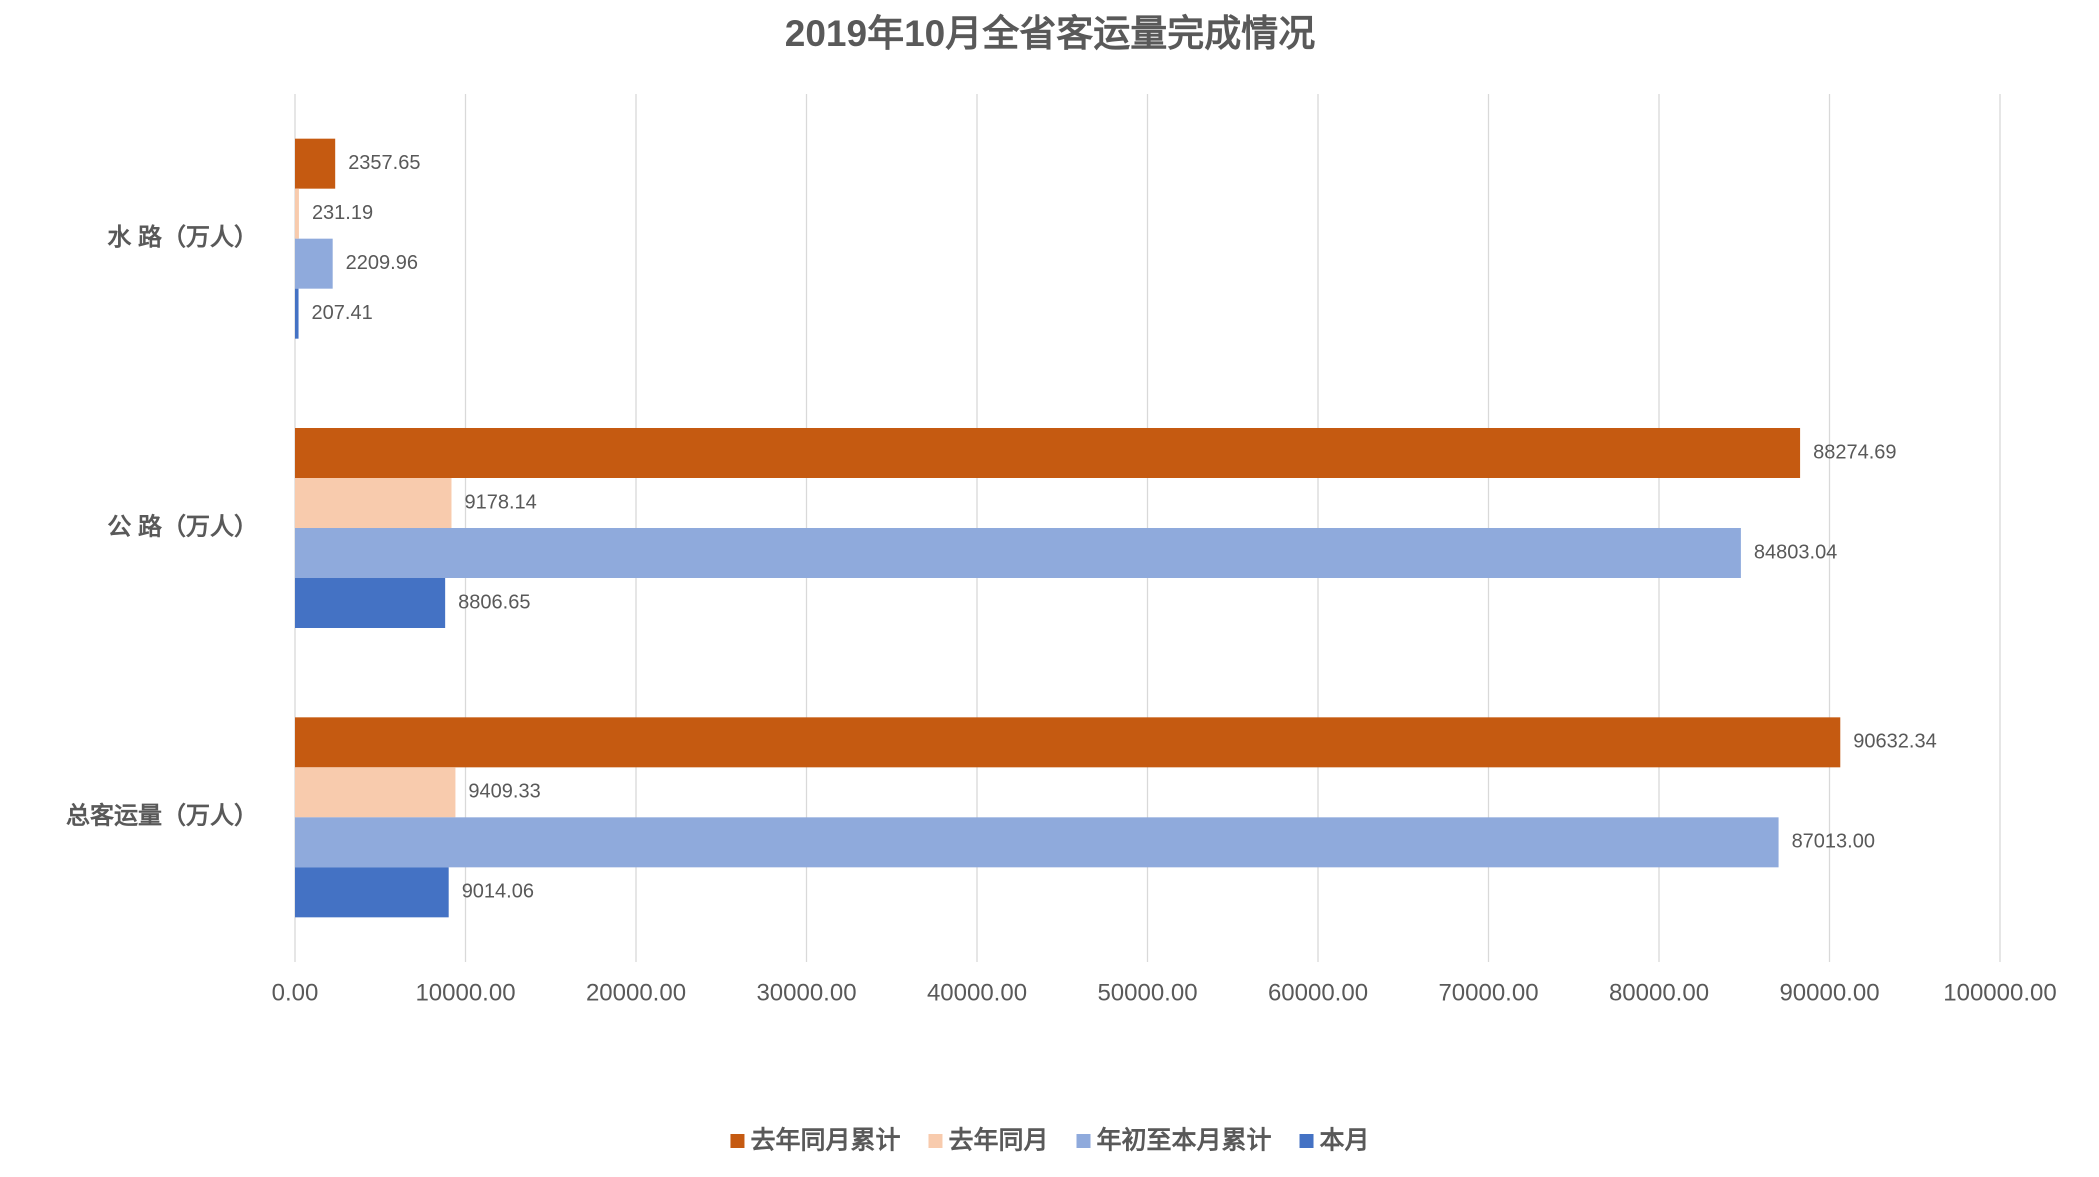  What do you see at coordinates (1999, 992) in the screenshot?
I see `x-tick-label: 100000.00` at bounding box center [1999, 992].